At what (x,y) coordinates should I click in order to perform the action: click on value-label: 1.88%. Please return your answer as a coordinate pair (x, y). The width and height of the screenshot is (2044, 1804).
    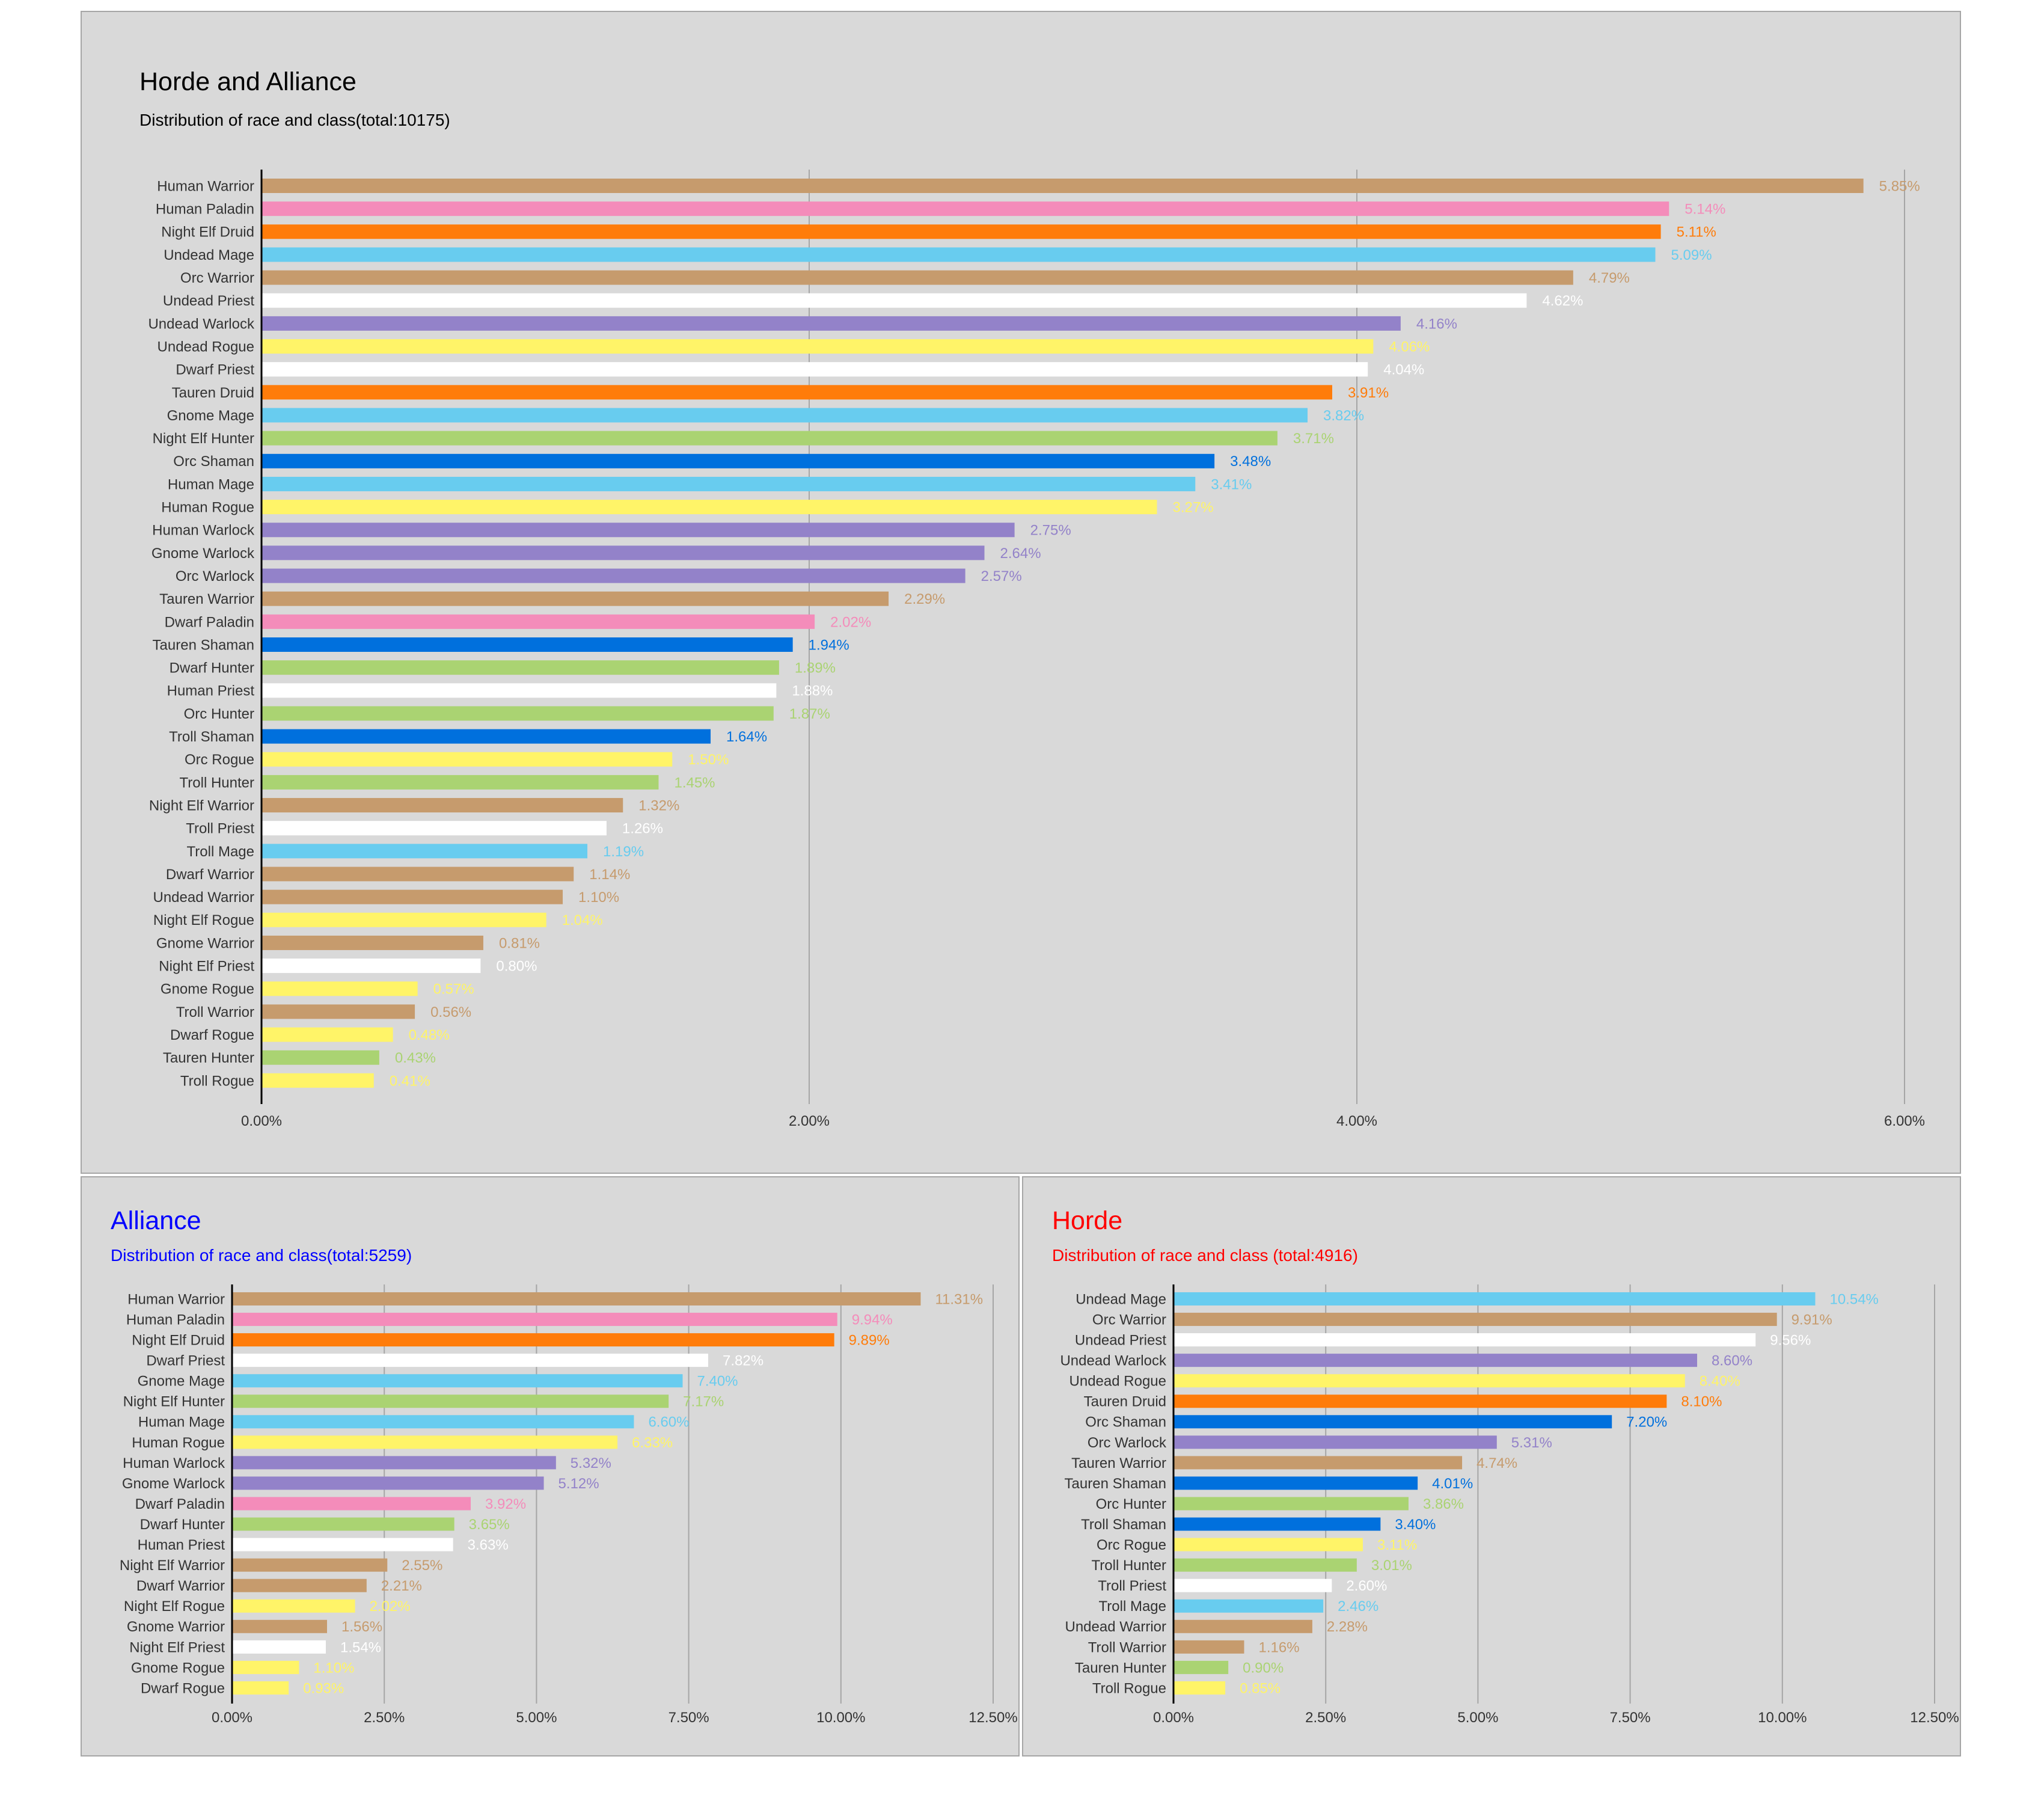
    Looking at the image, I should click on (812, 691).